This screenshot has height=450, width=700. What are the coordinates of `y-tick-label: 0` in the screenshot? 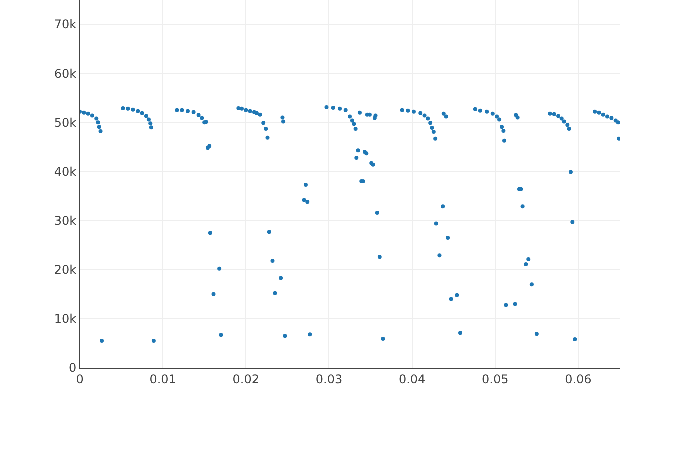 It's located at (72, 368).